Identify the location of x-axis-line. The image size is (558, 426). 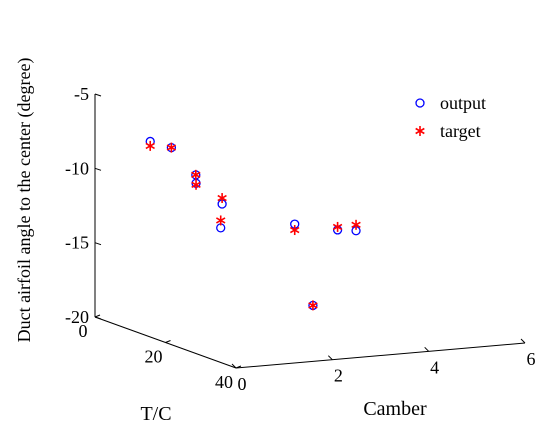
(380, 355).